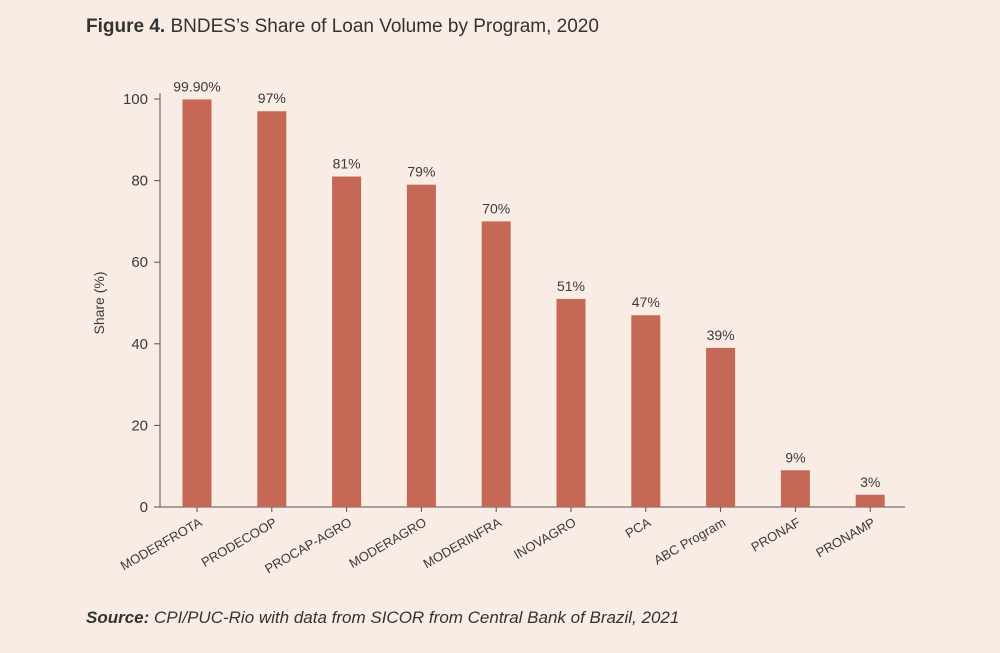 The image size is (1000, 653). Describe the element at coordinates (144, 507) in the screenshot. I see `y-tick-label: 0` at that location.